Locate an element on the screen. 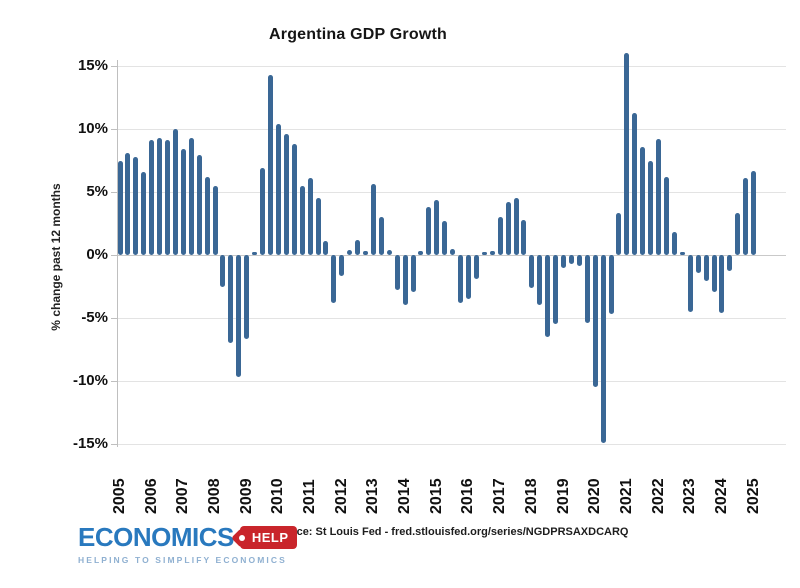 This screenshot has width=800, height=588. chart-title: Argentina GDP Growth is located at coordinates (358, 34).